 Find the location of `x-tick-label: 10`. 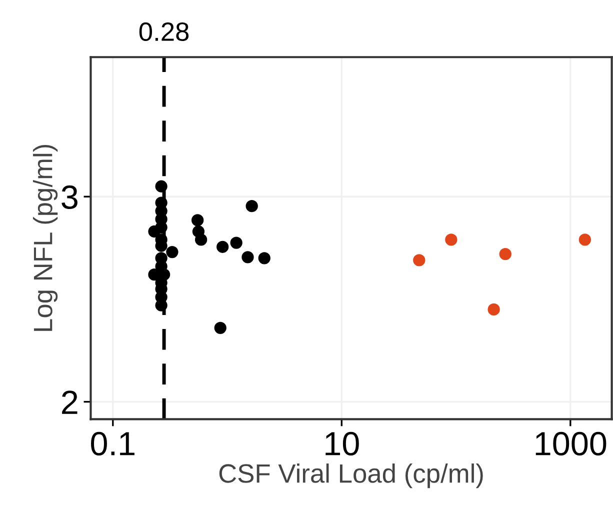

x-tick-label: 10 is located at coordinates (342, 444).